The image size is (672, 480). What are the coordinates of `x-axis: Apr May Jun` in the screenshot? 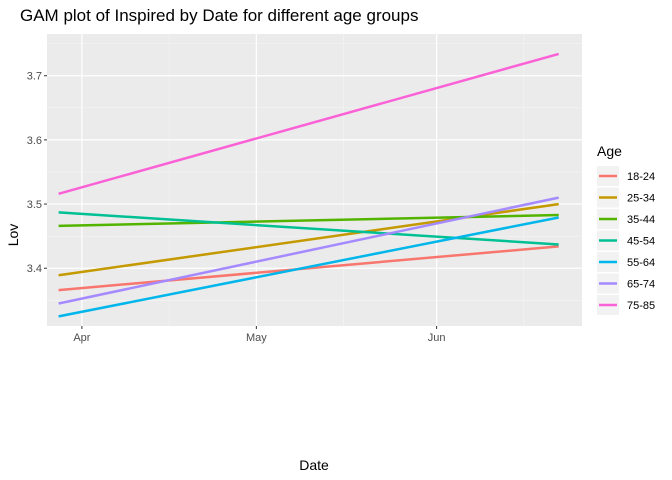 It's located at (259, 335).